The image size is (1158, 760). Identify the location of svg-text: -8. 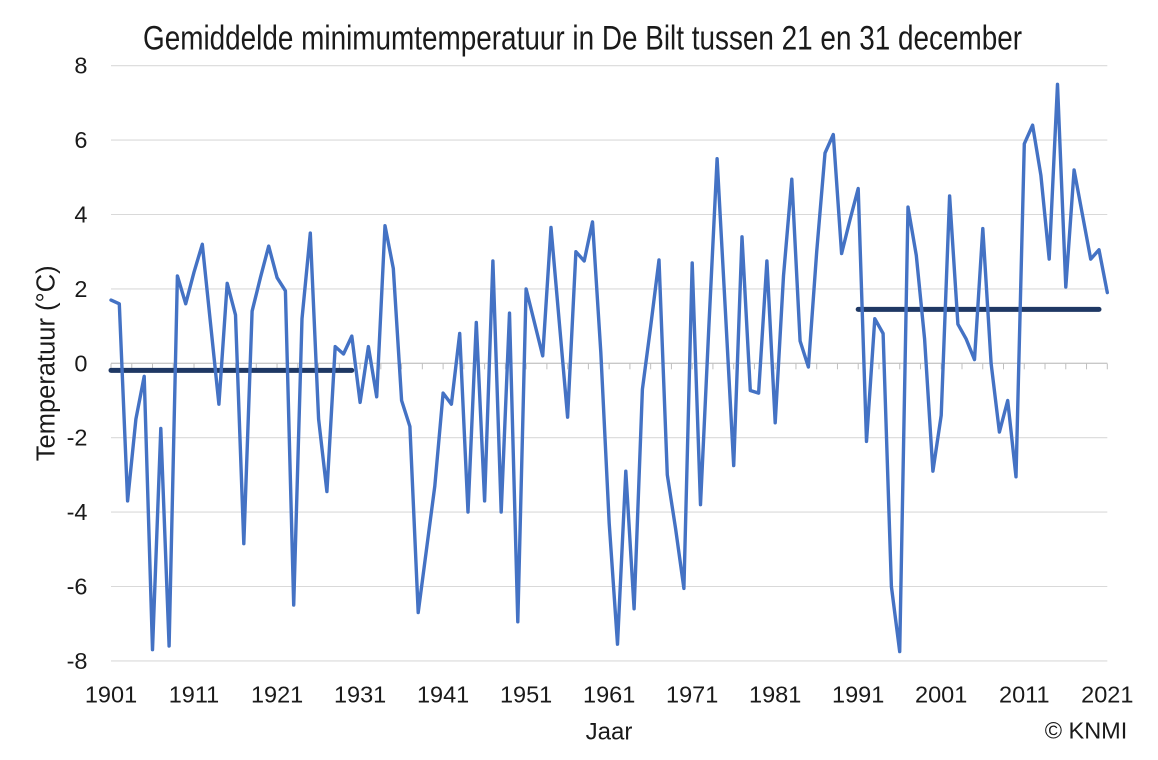
(77, 661).